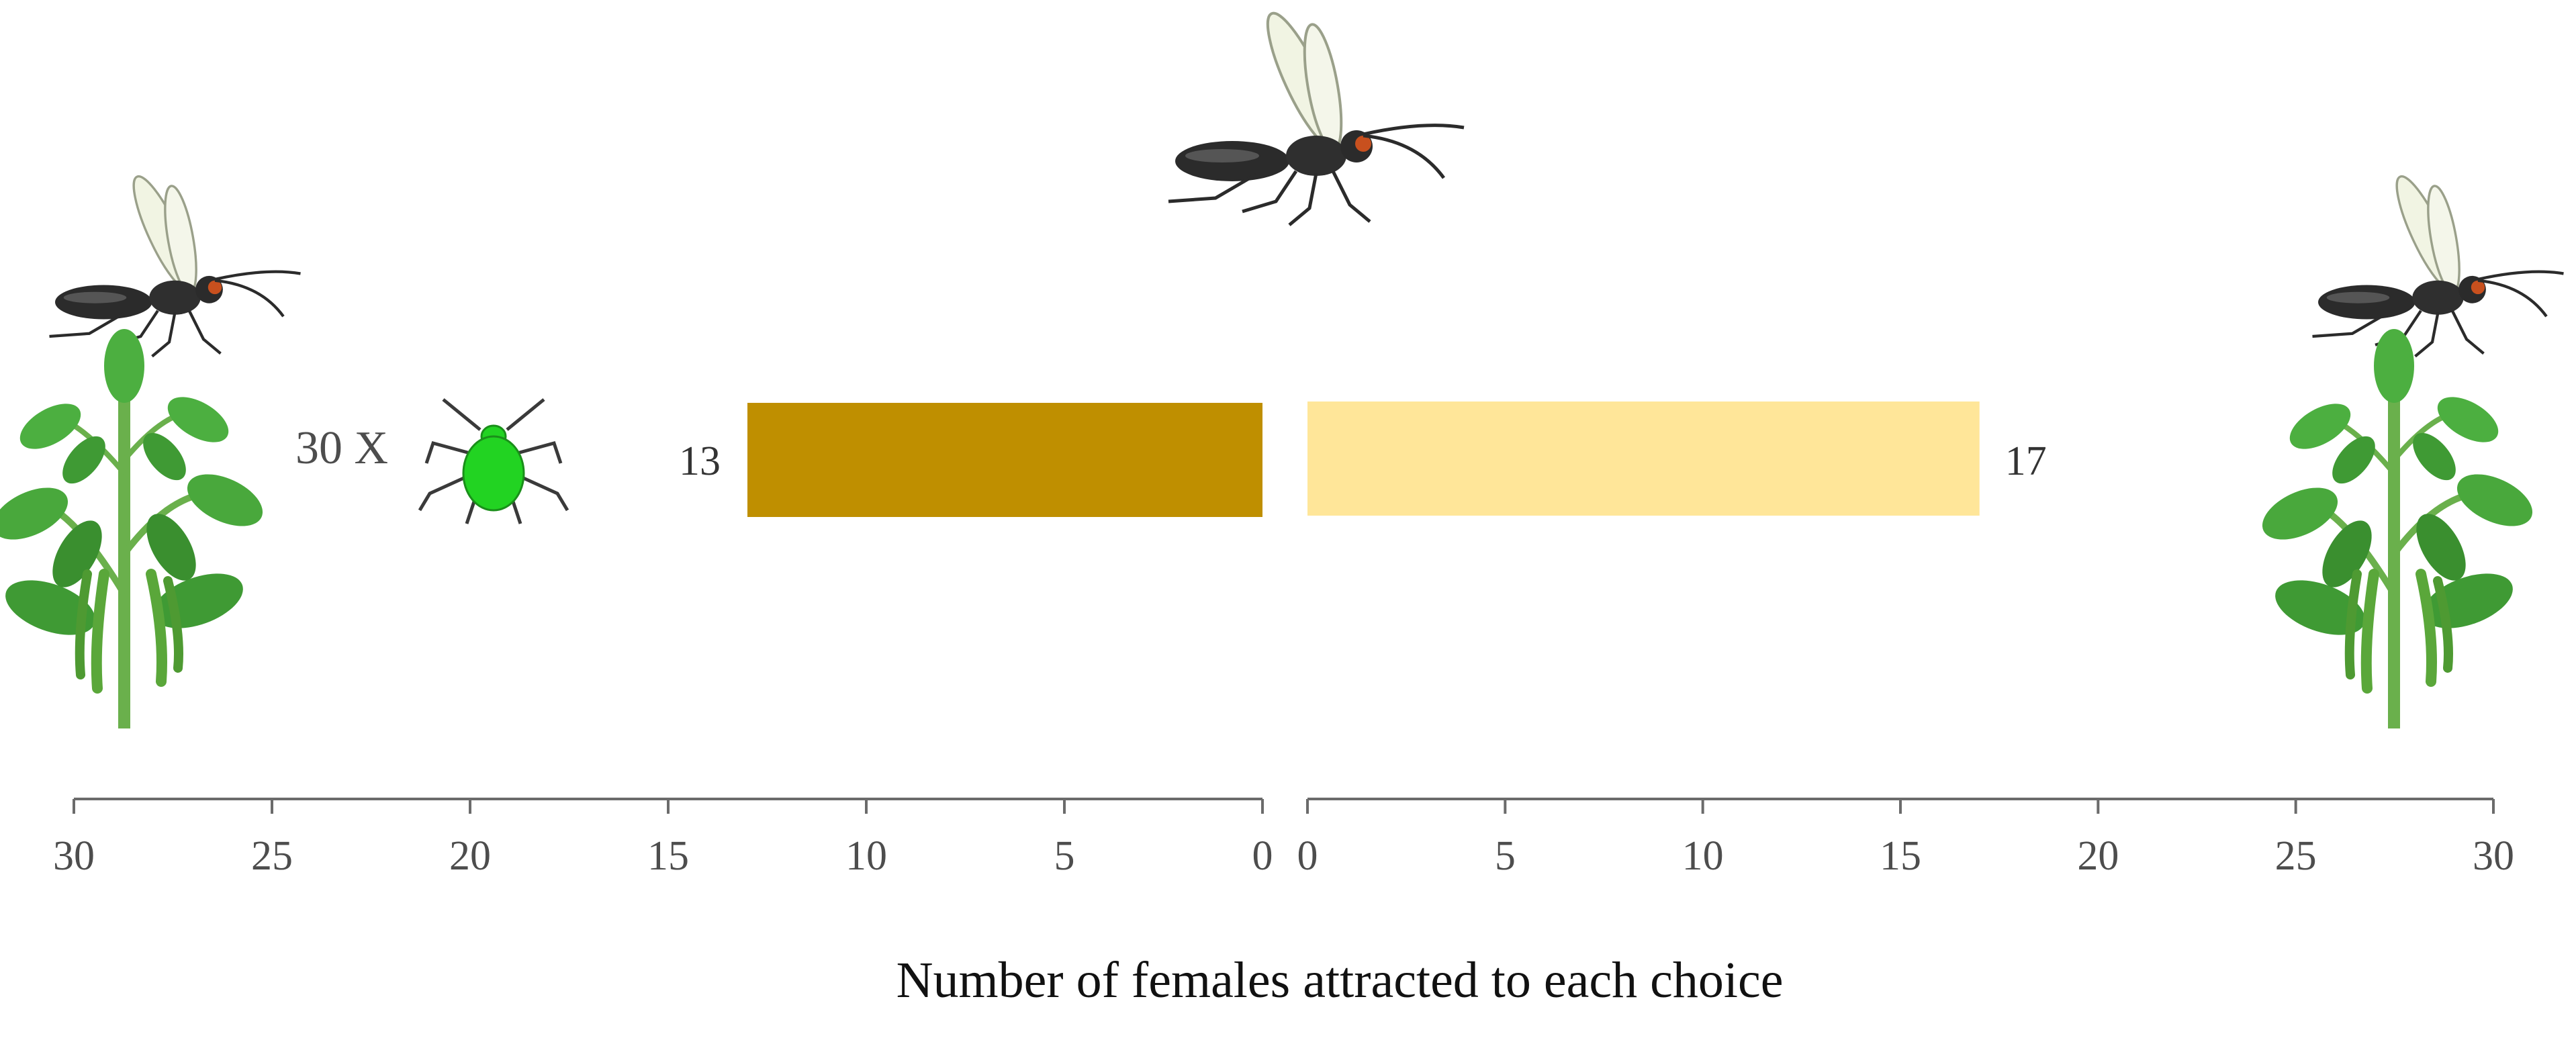 This screenshot has width=2576, height=1038. I want to click on x-tick-label-right: 10, so click(1703, 856).